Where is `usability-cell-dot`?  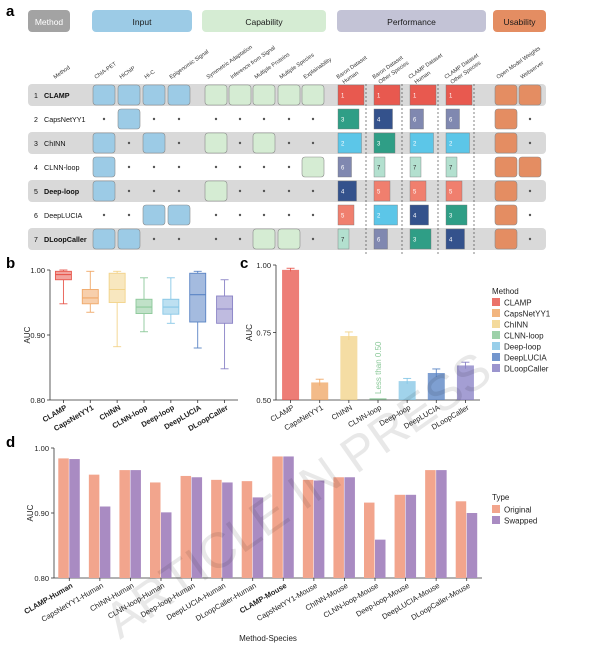
usability-cell-dot is located at coordinates (530, 119).